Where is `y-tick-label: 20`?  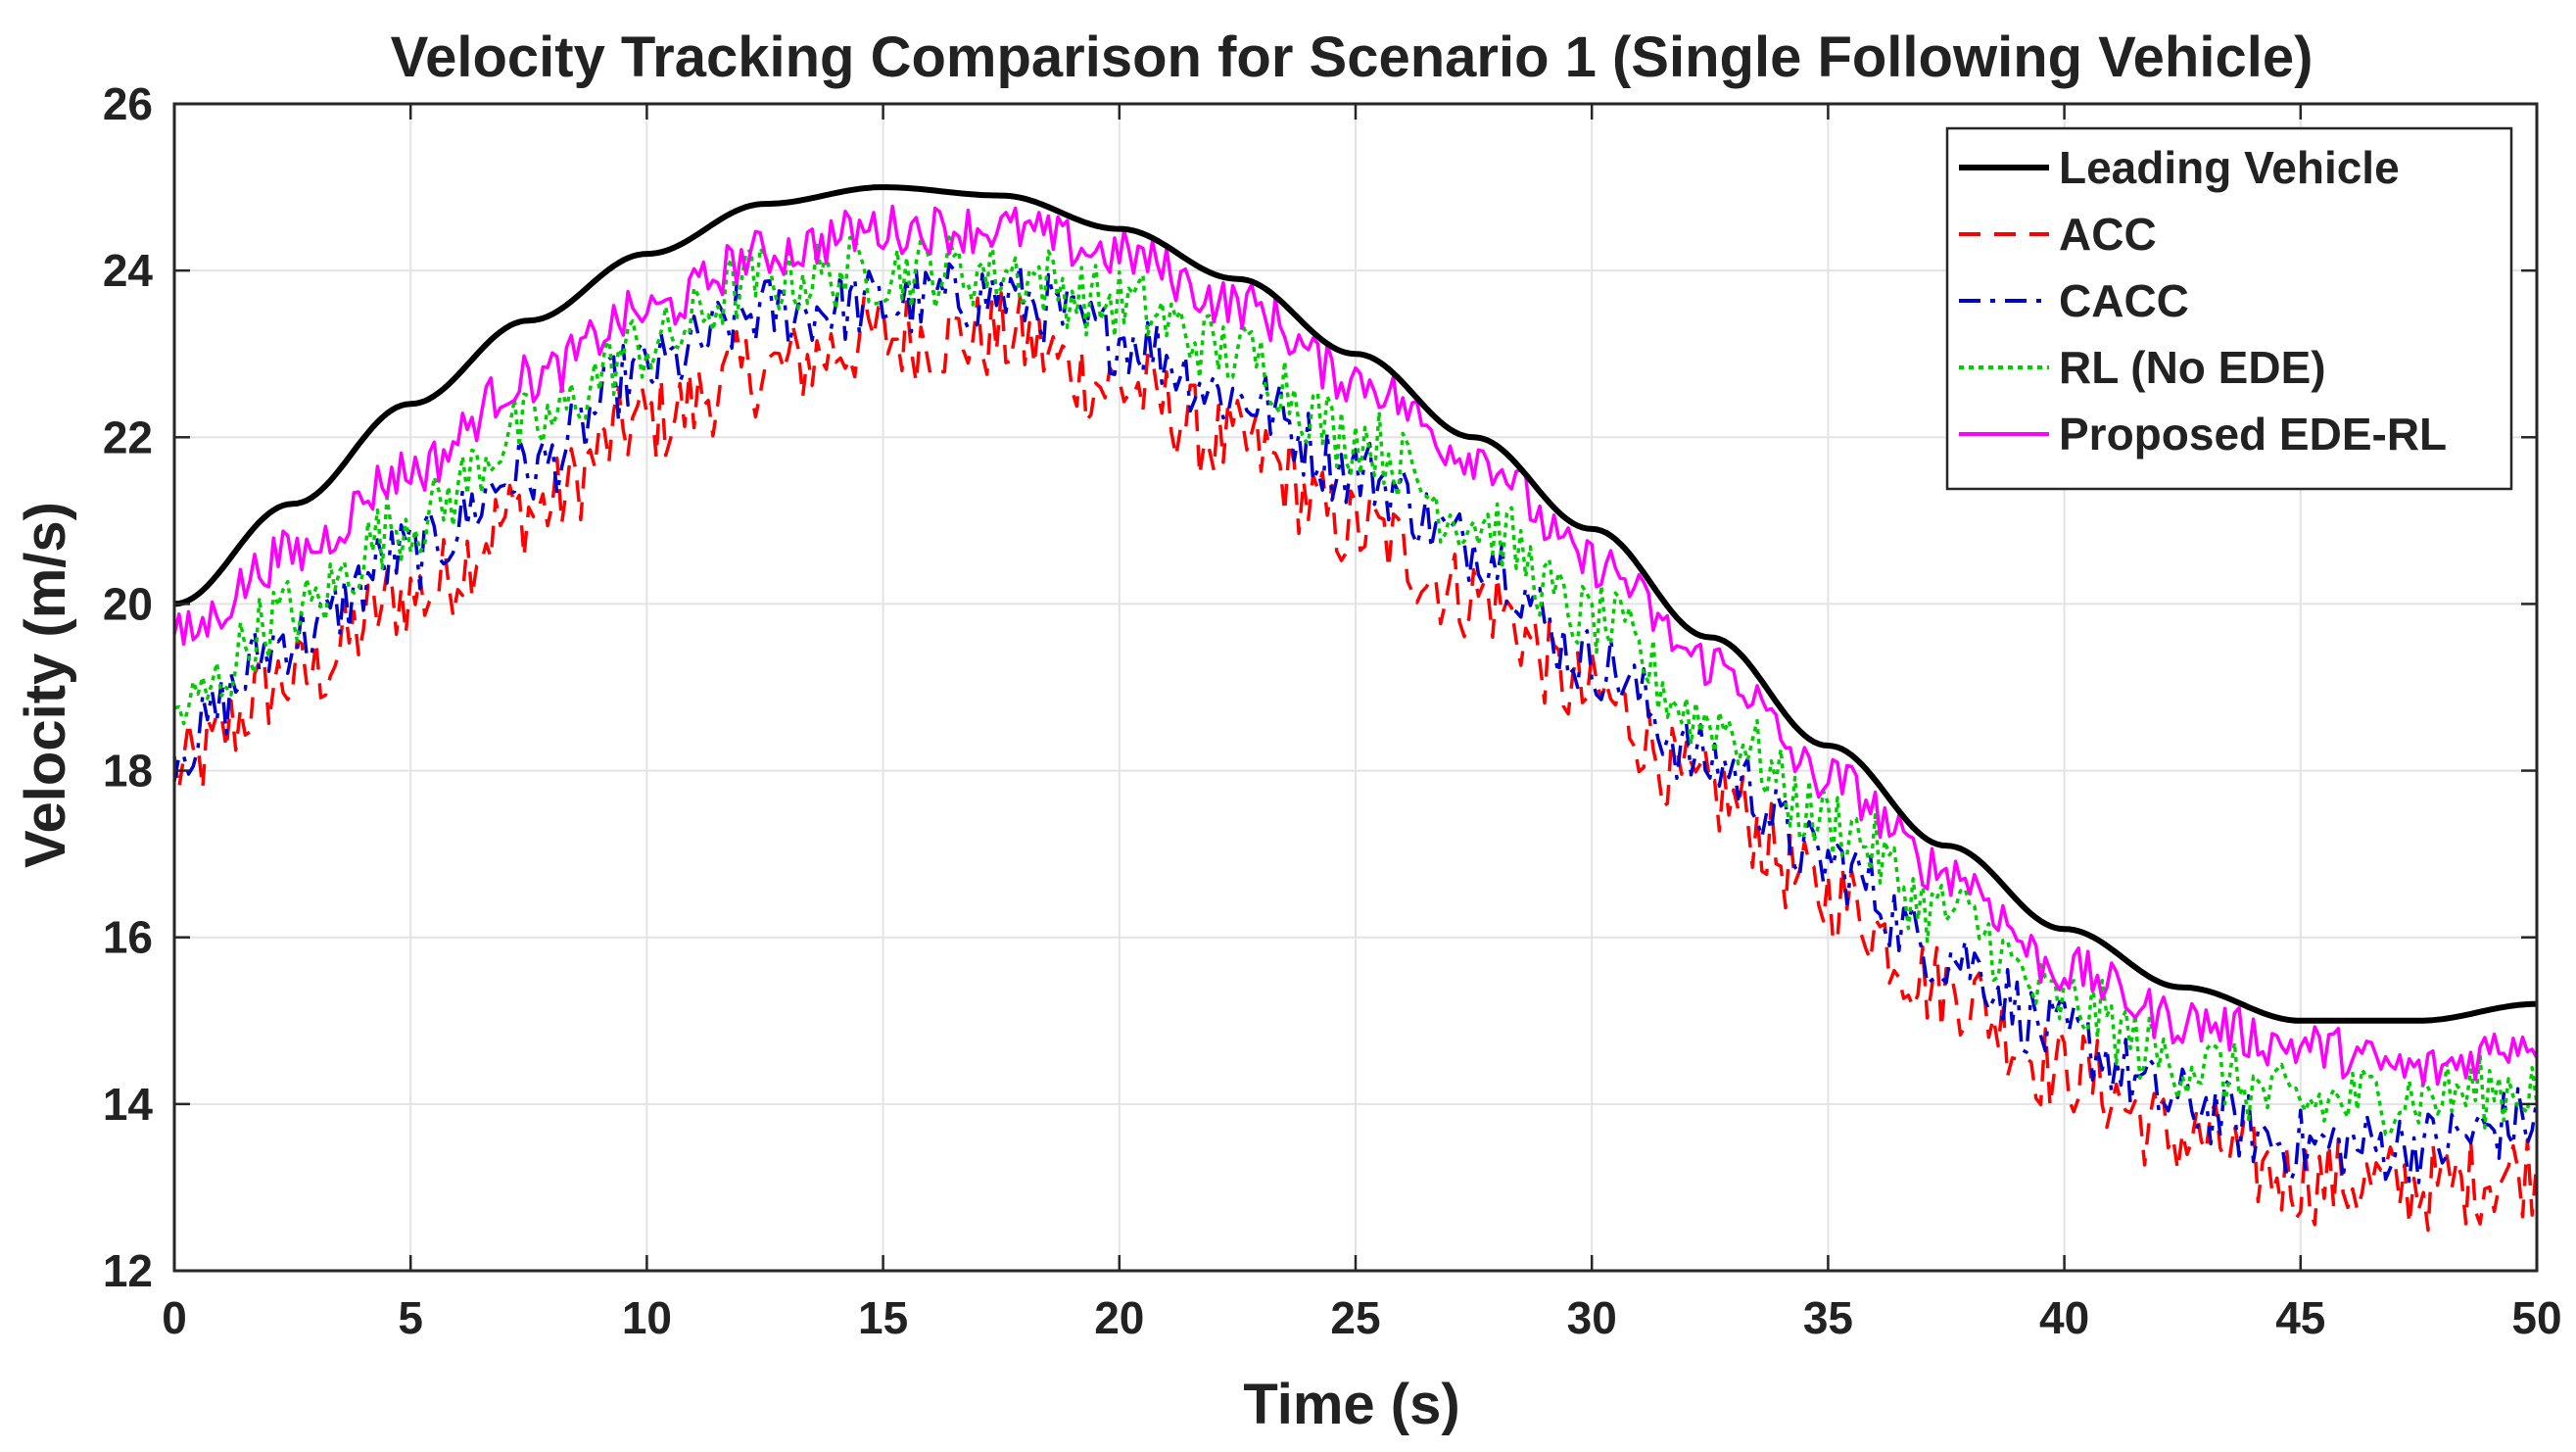 y-tick-label: 20 is located at coordinates (128, 603).